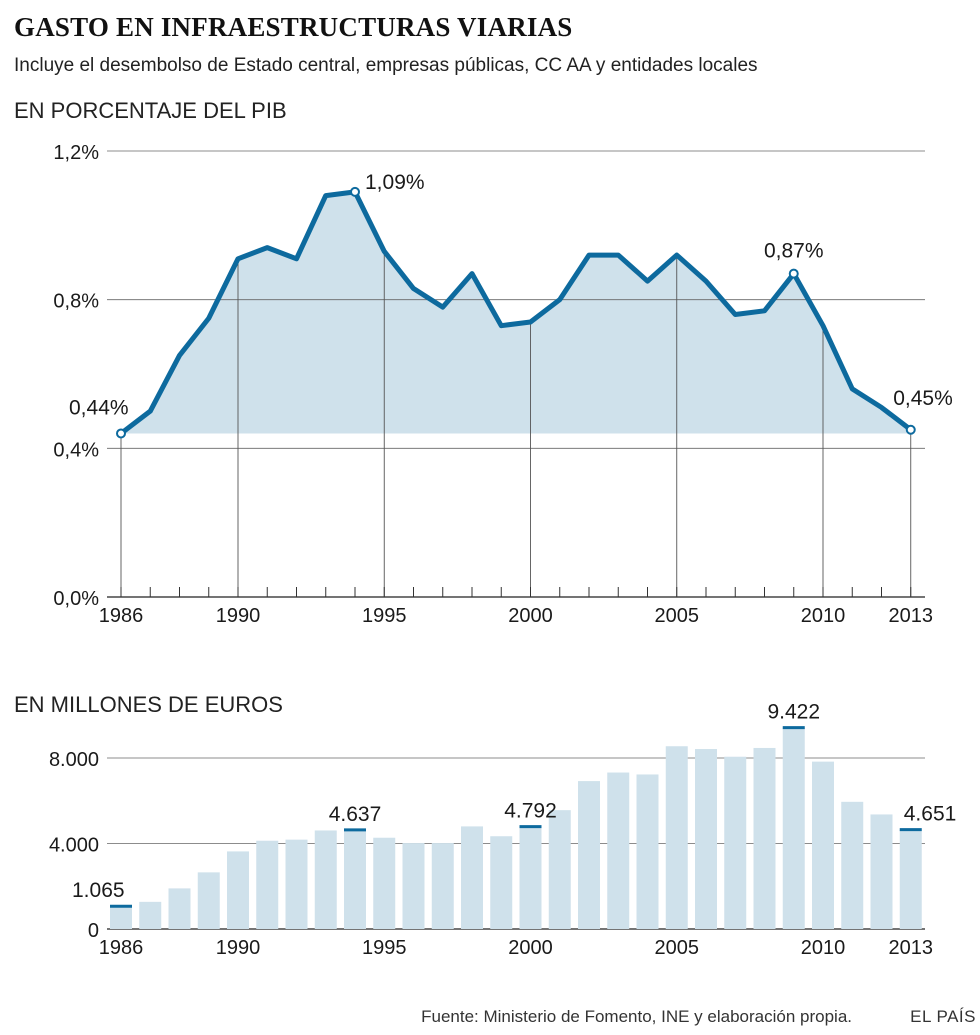 The image size is (980, 1035). I want to click on pib-xtick-label: 1995, so click(384, 616).